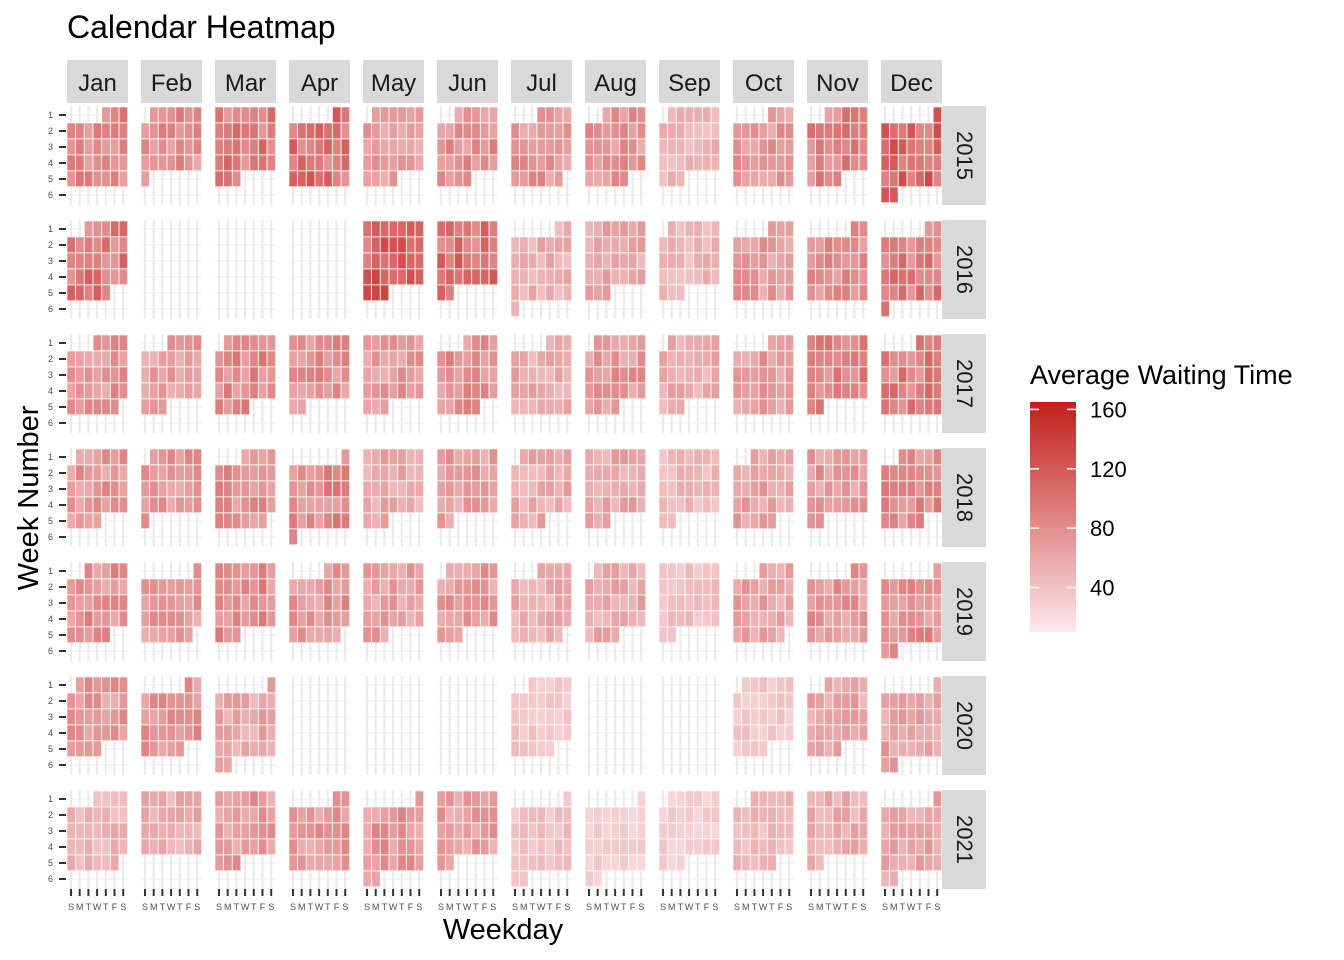 Image resolution: width=1344 pixels, height=960 pixels. I want to click on x-tick-label: T, so click(607, 907).